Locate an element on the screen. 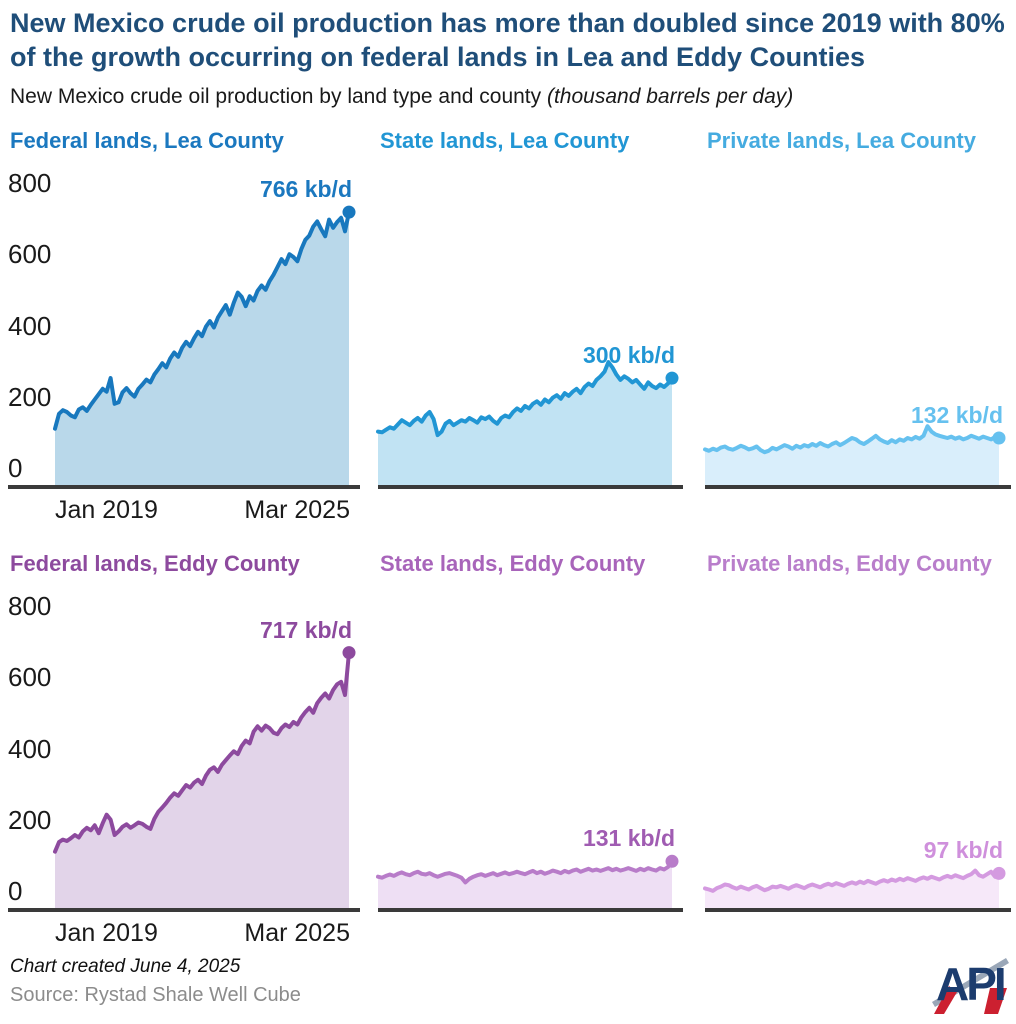 The image size is (1016, 1024). subplot-title-federal-lea: Federal lands, Lea County is located at coordinates (147, 140).